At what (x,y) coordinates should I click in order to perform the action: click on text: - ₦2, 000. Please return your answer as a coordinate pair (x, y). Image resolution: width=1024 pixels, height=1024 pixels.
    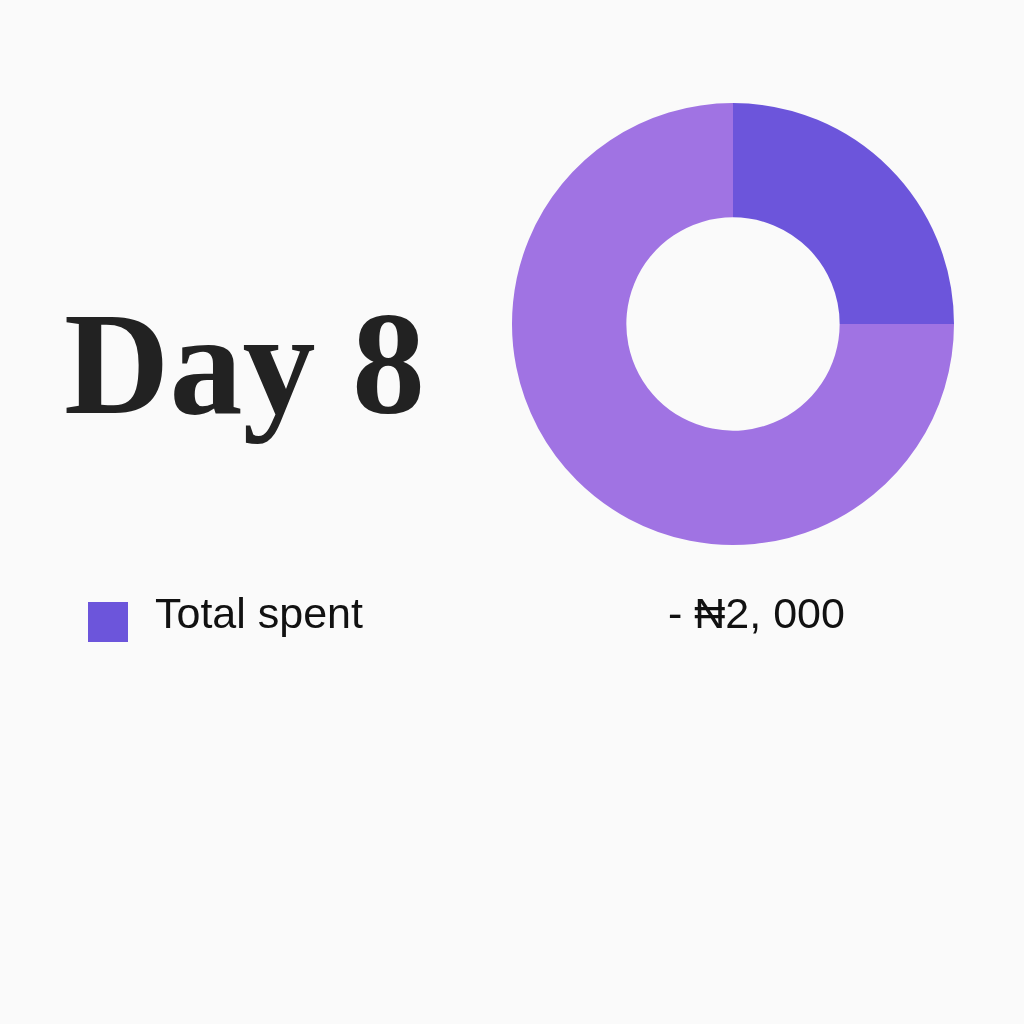
    Looking at the image, I should click on (756, 613).